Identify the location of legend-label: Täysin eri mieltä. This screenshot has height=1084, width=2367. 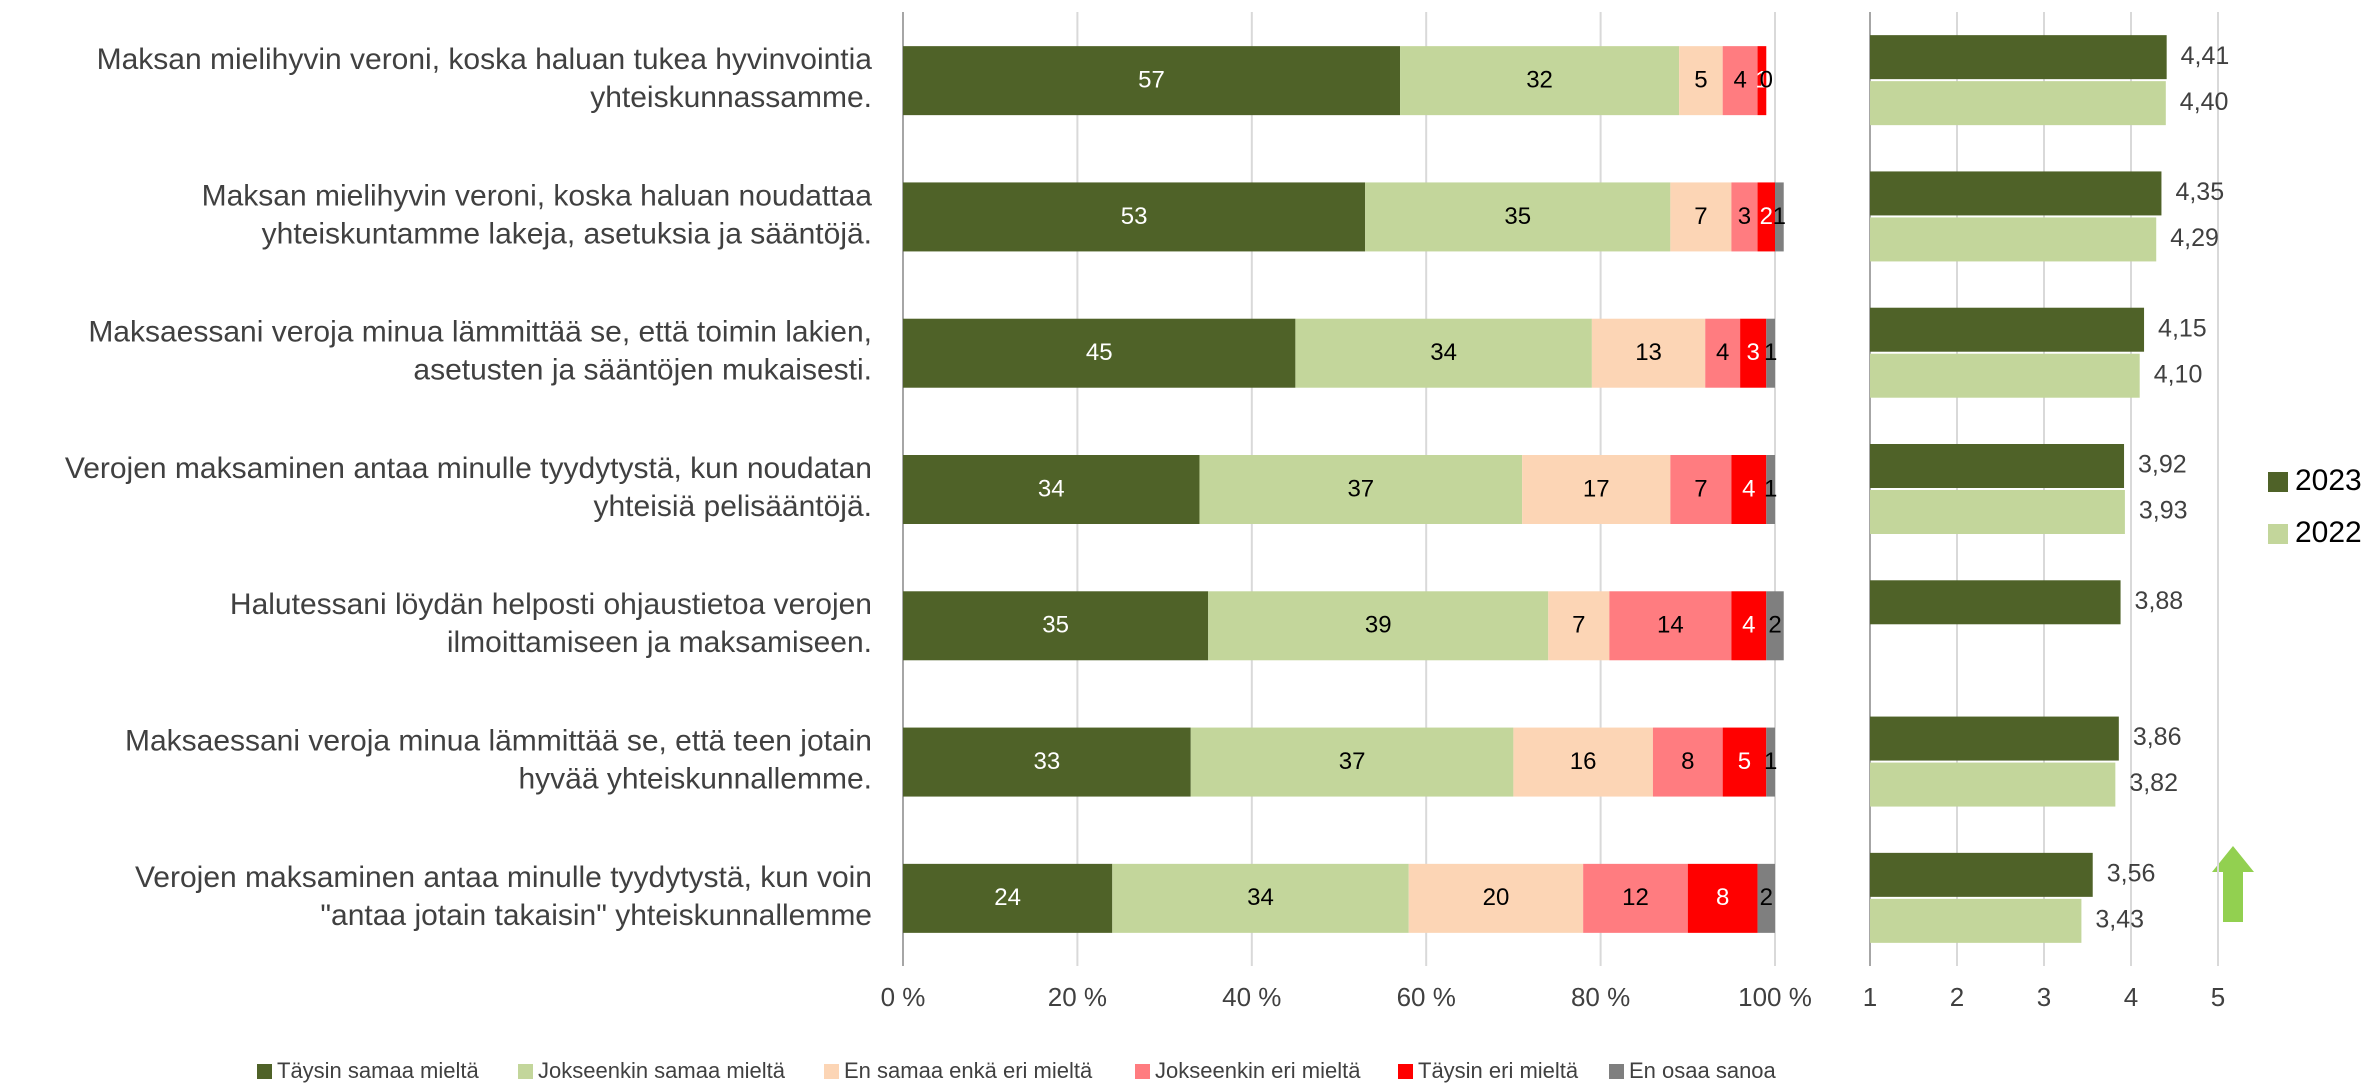
(1498, 1070).